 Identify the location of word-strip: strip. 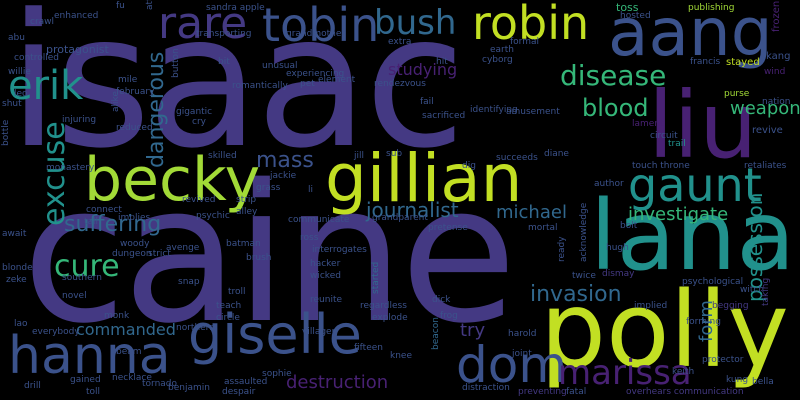
(246, 200).